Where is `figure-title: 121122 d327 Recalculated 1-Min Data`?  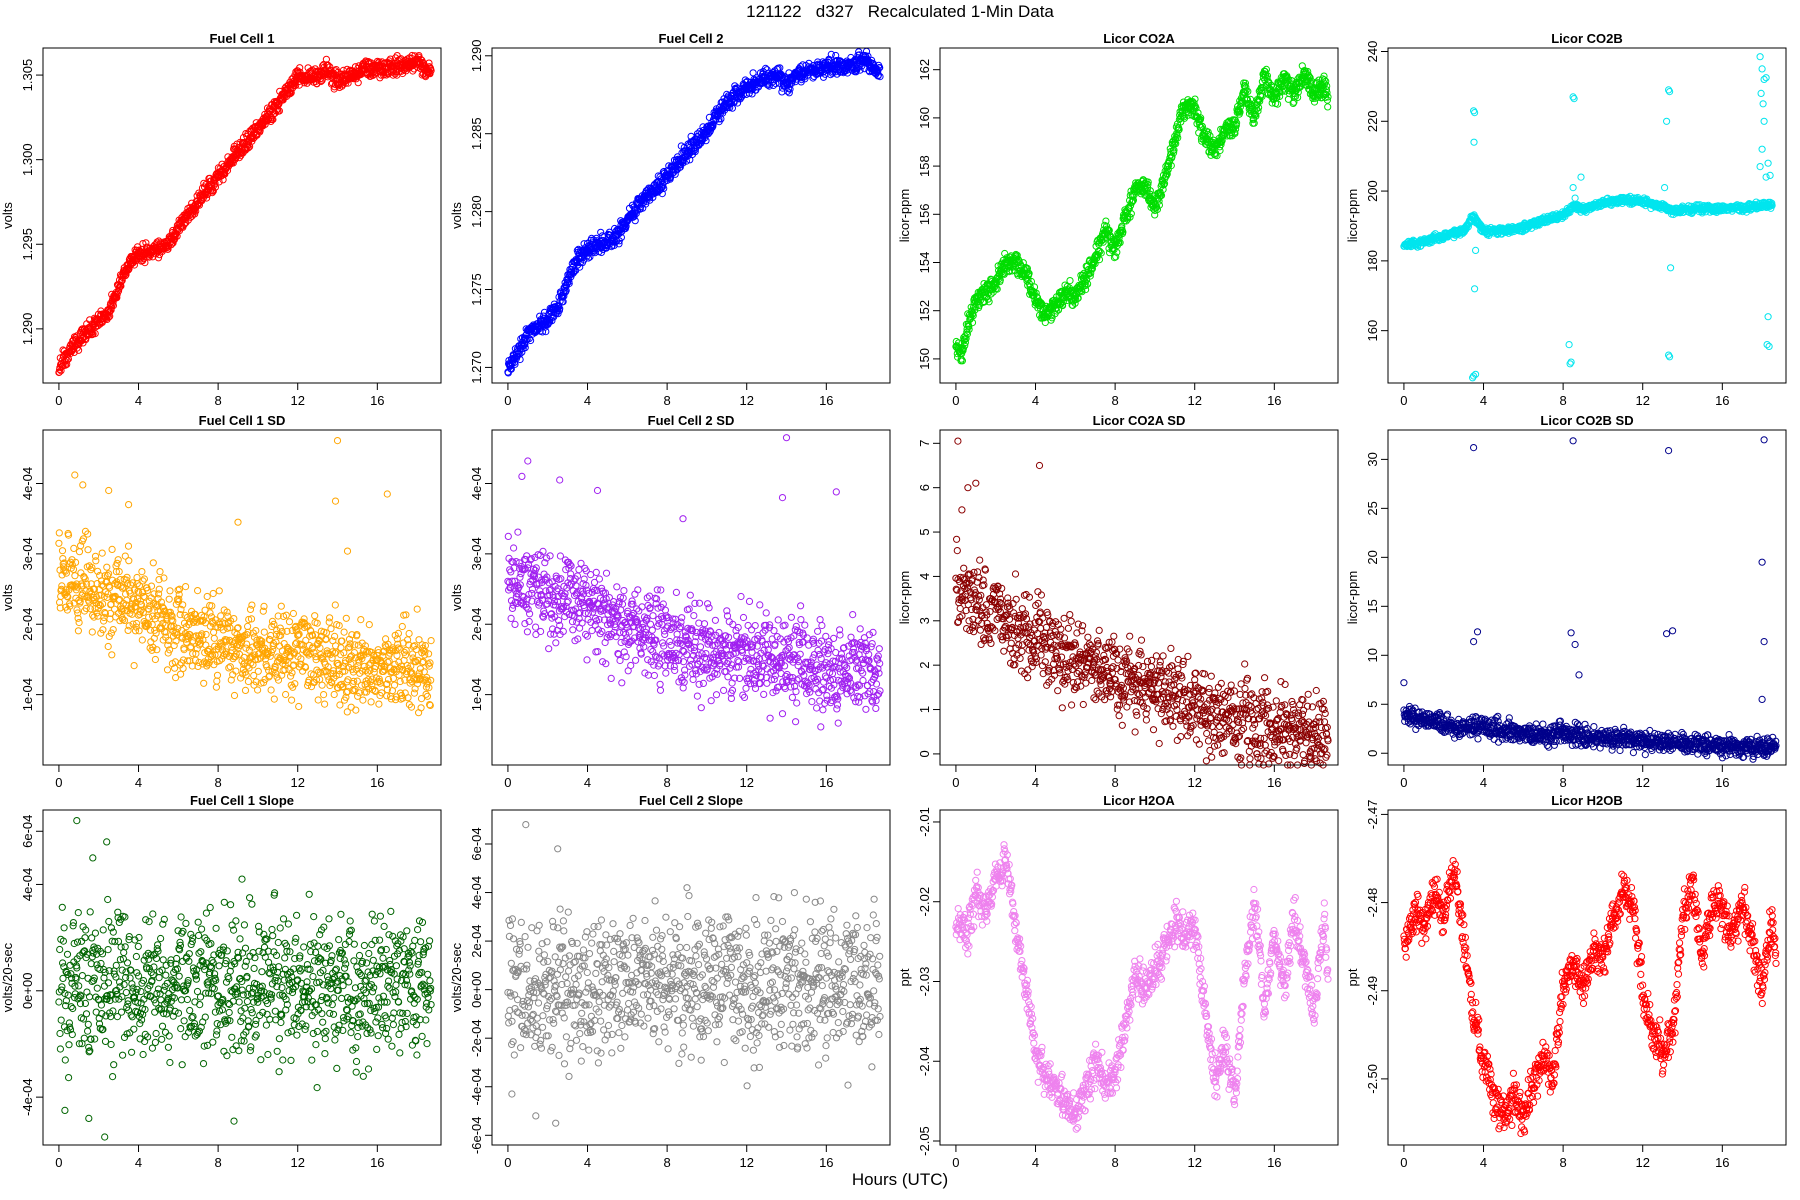
figure-title: 121122 d327 Recalculated 1-Min Data is located at coordinates (900, 11).